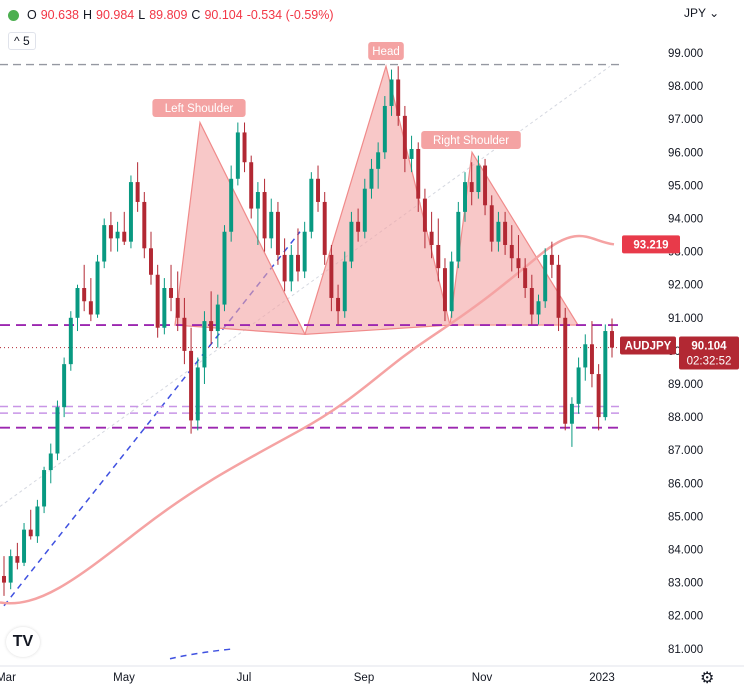 The image size is (744, 696). Describe the element at coordinates (709, 361) in the screenshot. I see `countdown-label: 02:32:52` at that location.